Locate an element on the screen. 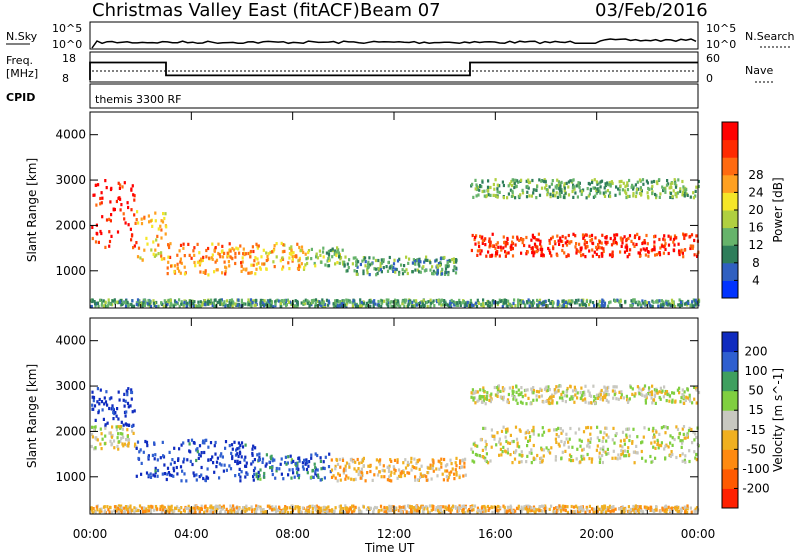 The height and width of the screenshot is (554, 800). nsky-label: N.Sky is located at coordinates (22, 36).